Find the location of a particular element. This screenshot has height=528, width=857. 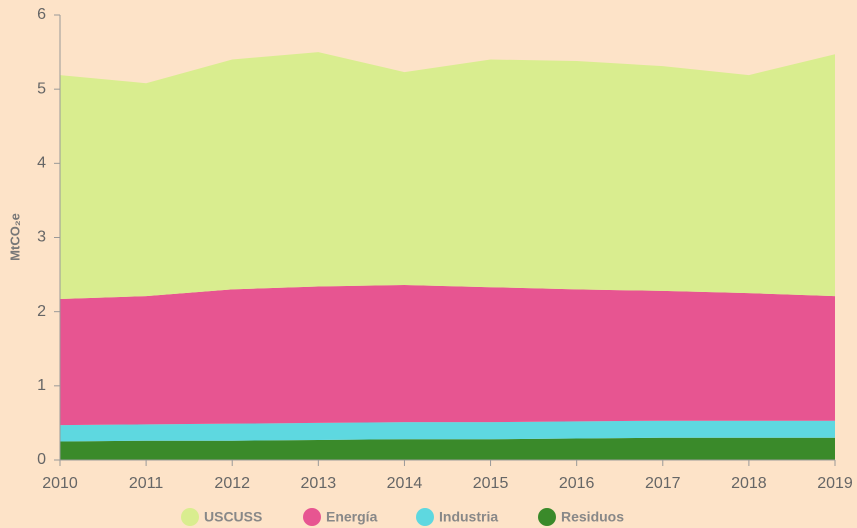

x-tick-label: 2017 is located at coordinates (663, 483).